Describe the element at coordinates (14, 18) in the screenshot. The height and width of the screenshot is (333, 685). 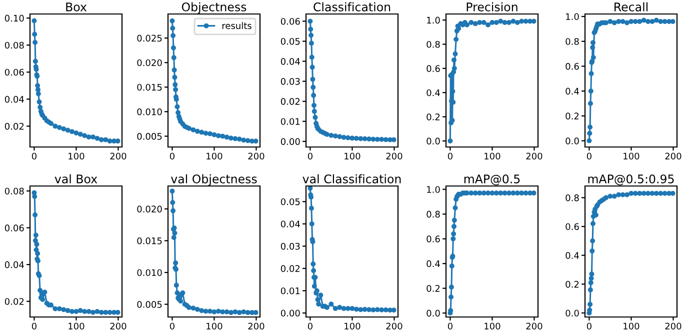
I see `y-tick-label: 0.10` at that location.